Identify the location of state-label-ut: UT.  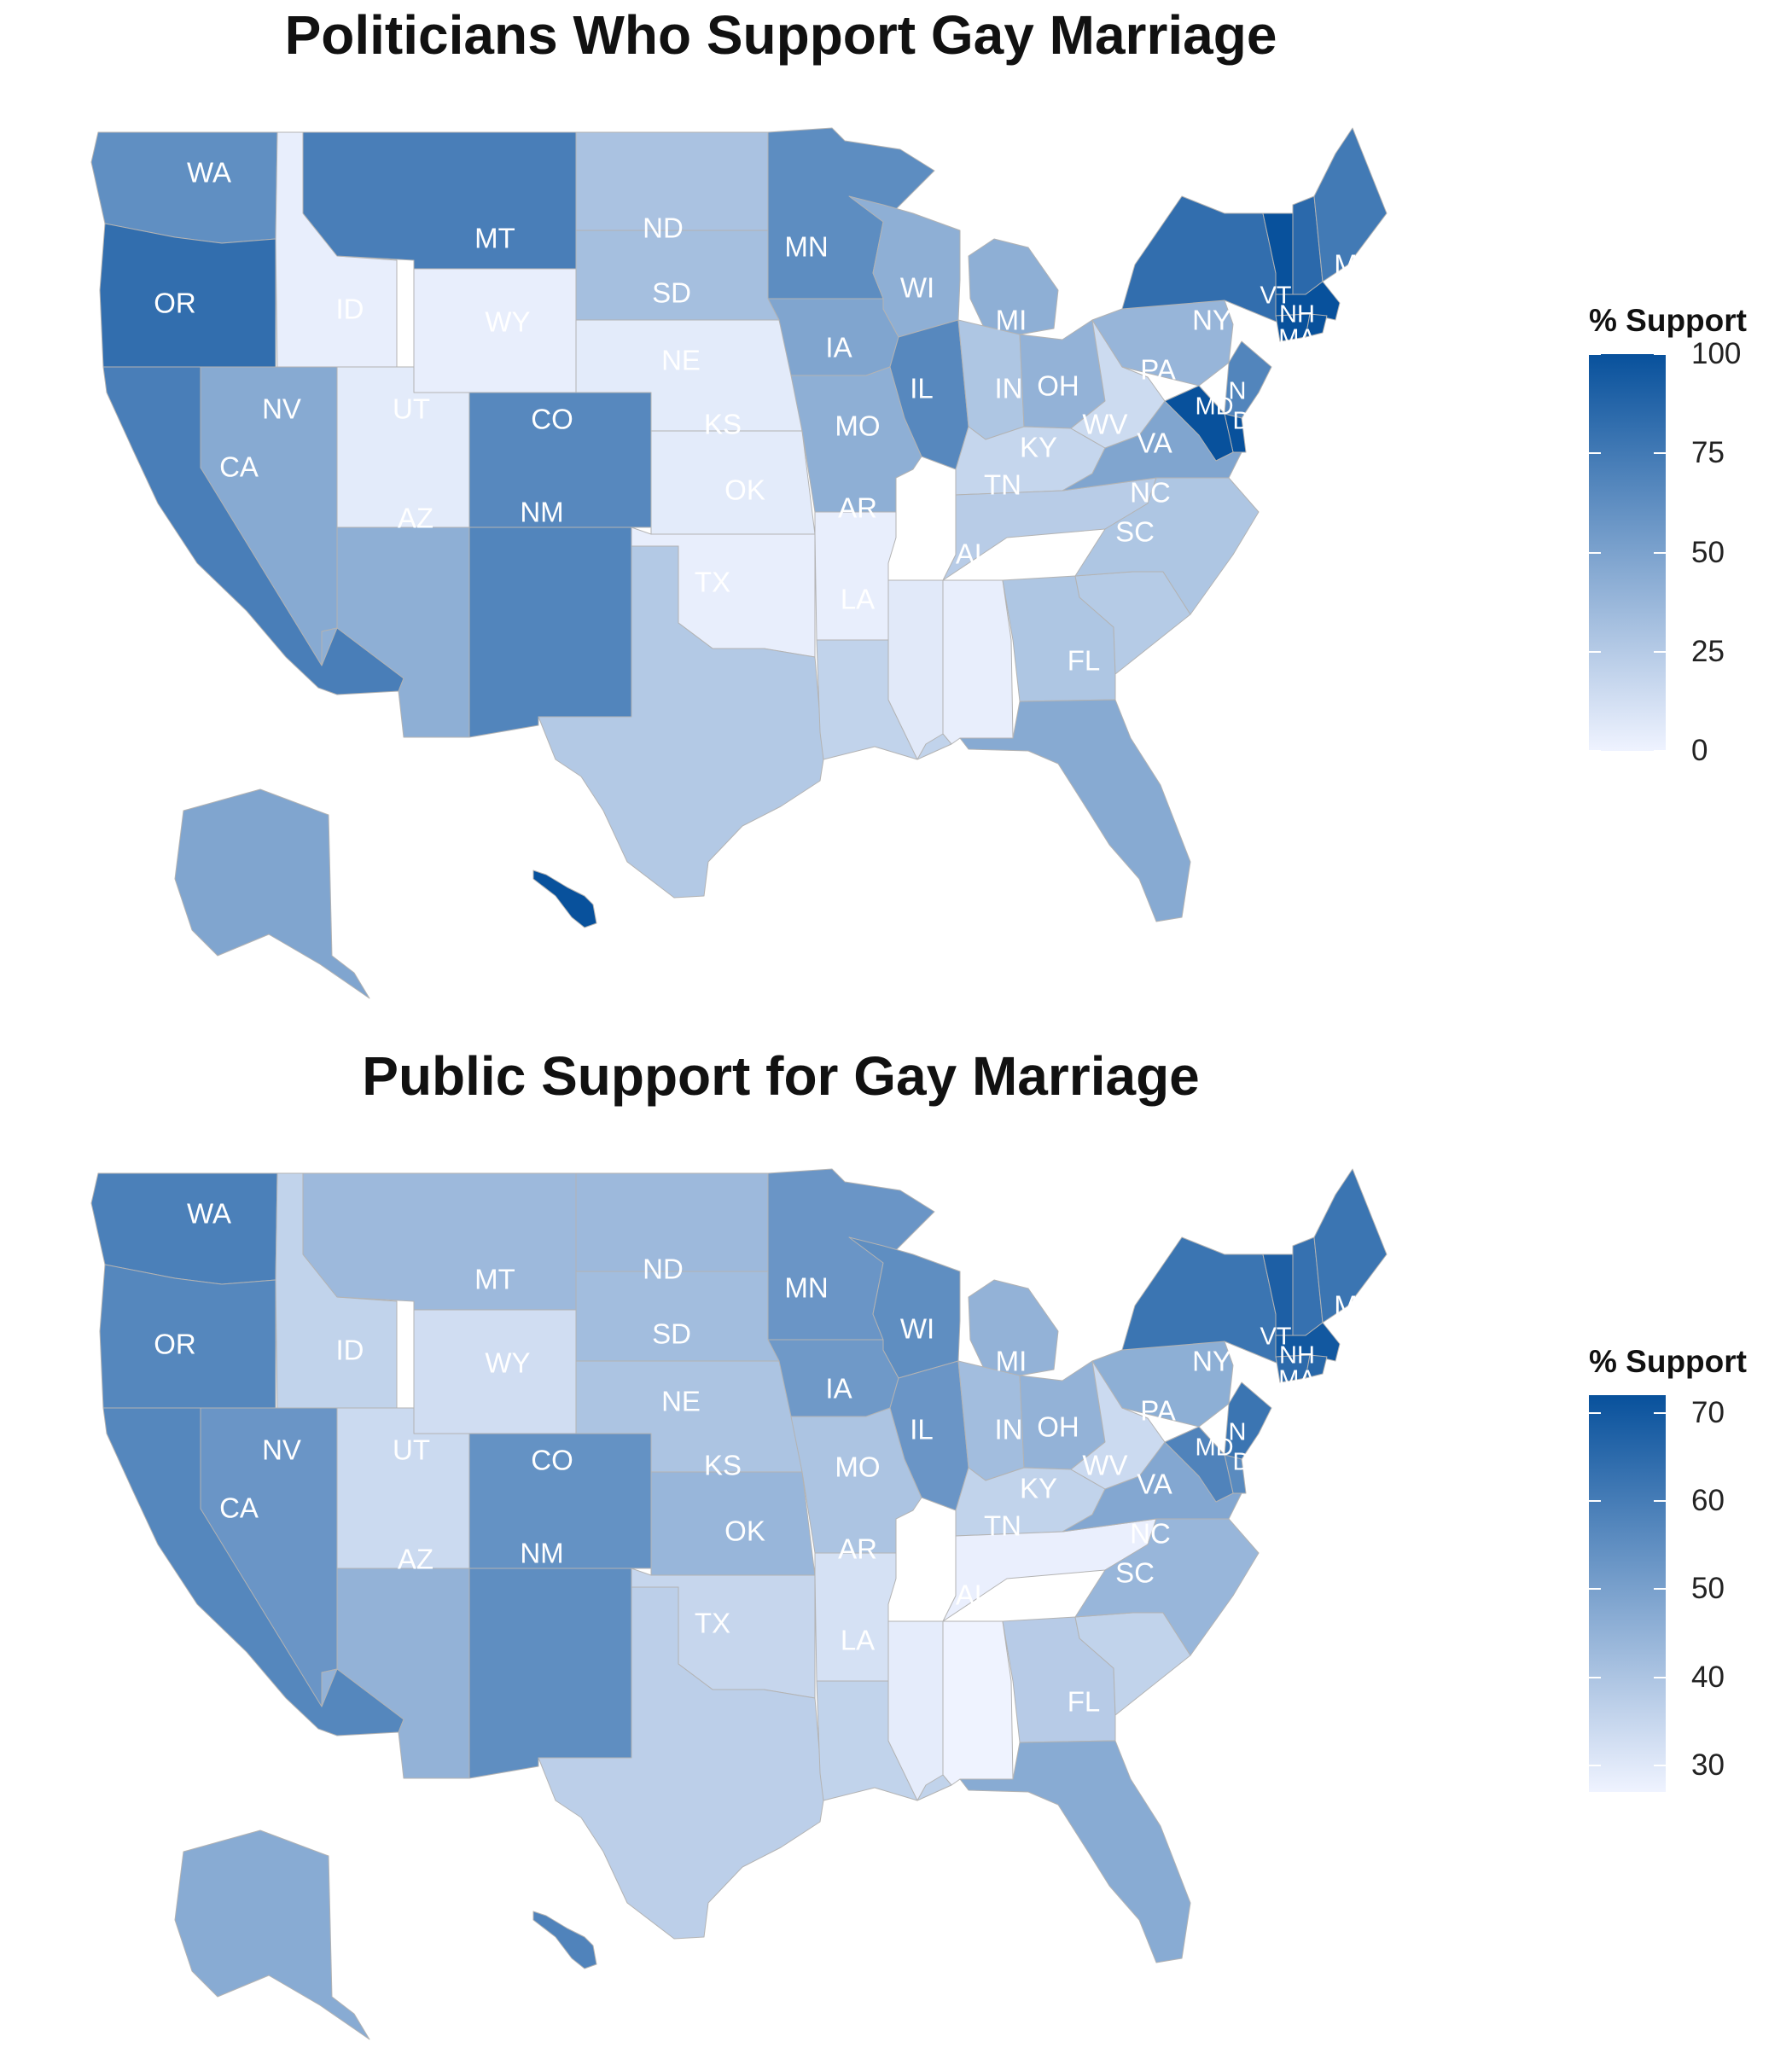
(411, 409).